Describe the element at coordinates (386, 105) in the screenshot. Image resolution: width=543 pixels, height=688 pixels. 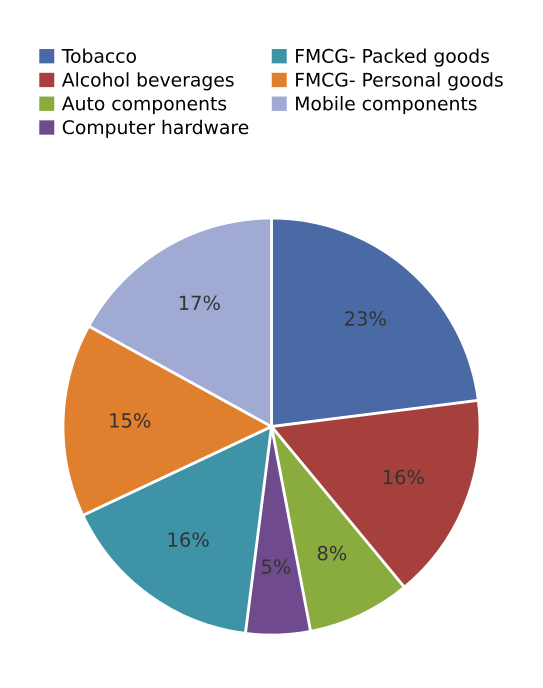
I see `legend-label: Mobile components` at that location.